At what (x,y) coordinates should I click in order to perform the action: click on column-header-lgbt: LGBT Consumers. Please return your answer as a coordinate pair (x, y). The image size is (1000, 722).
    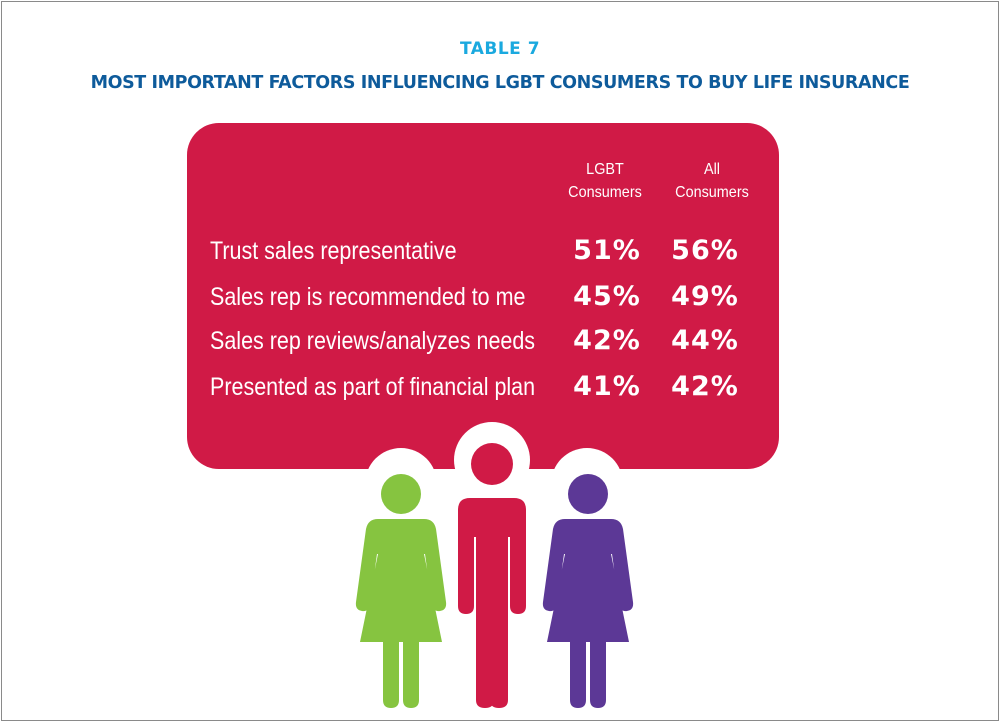
    Looking at the image, I should click on (605, 181).